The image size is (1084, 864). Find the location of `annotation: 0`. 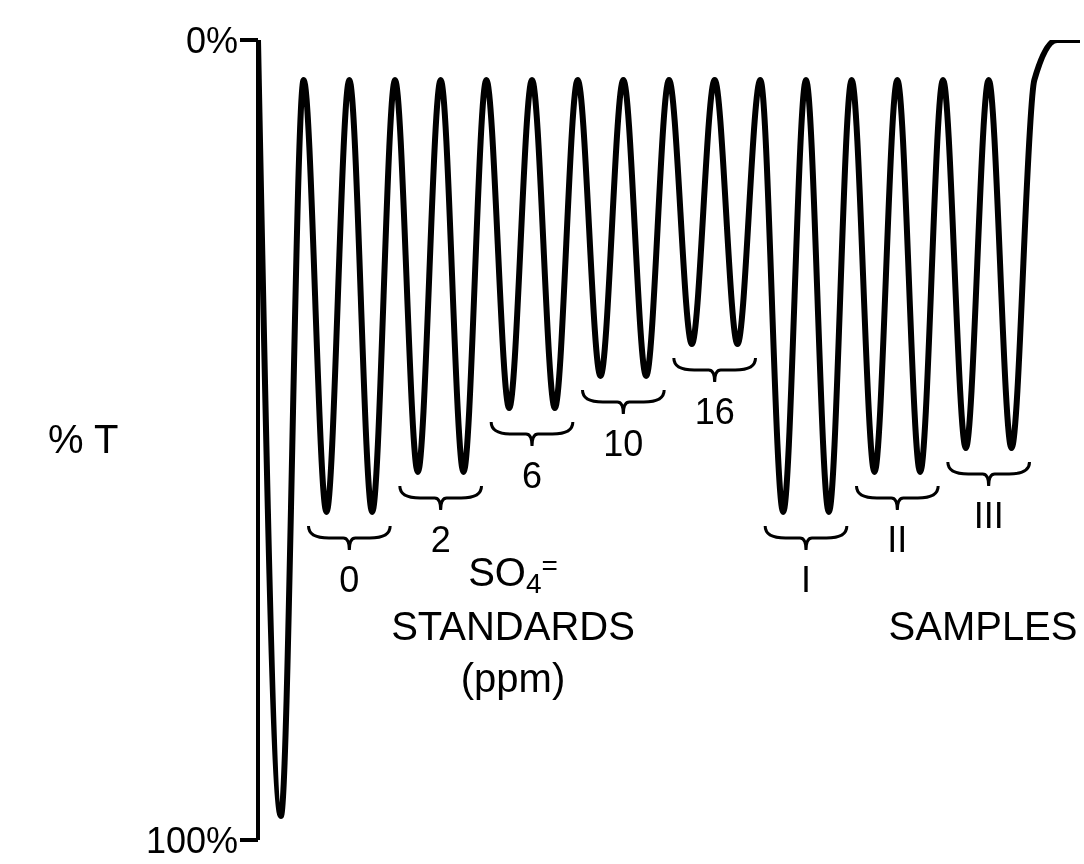

annotation: 0 is located at coordinates (349, 579).